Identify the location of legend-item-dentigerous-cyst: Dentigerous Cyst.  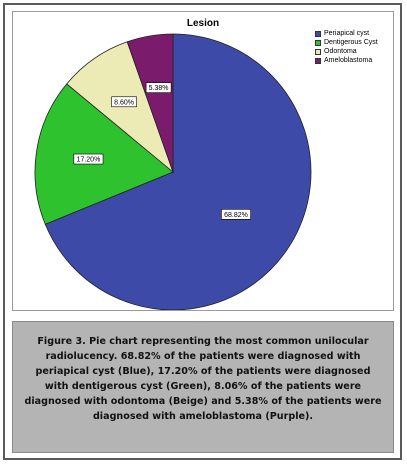
(346, 42).